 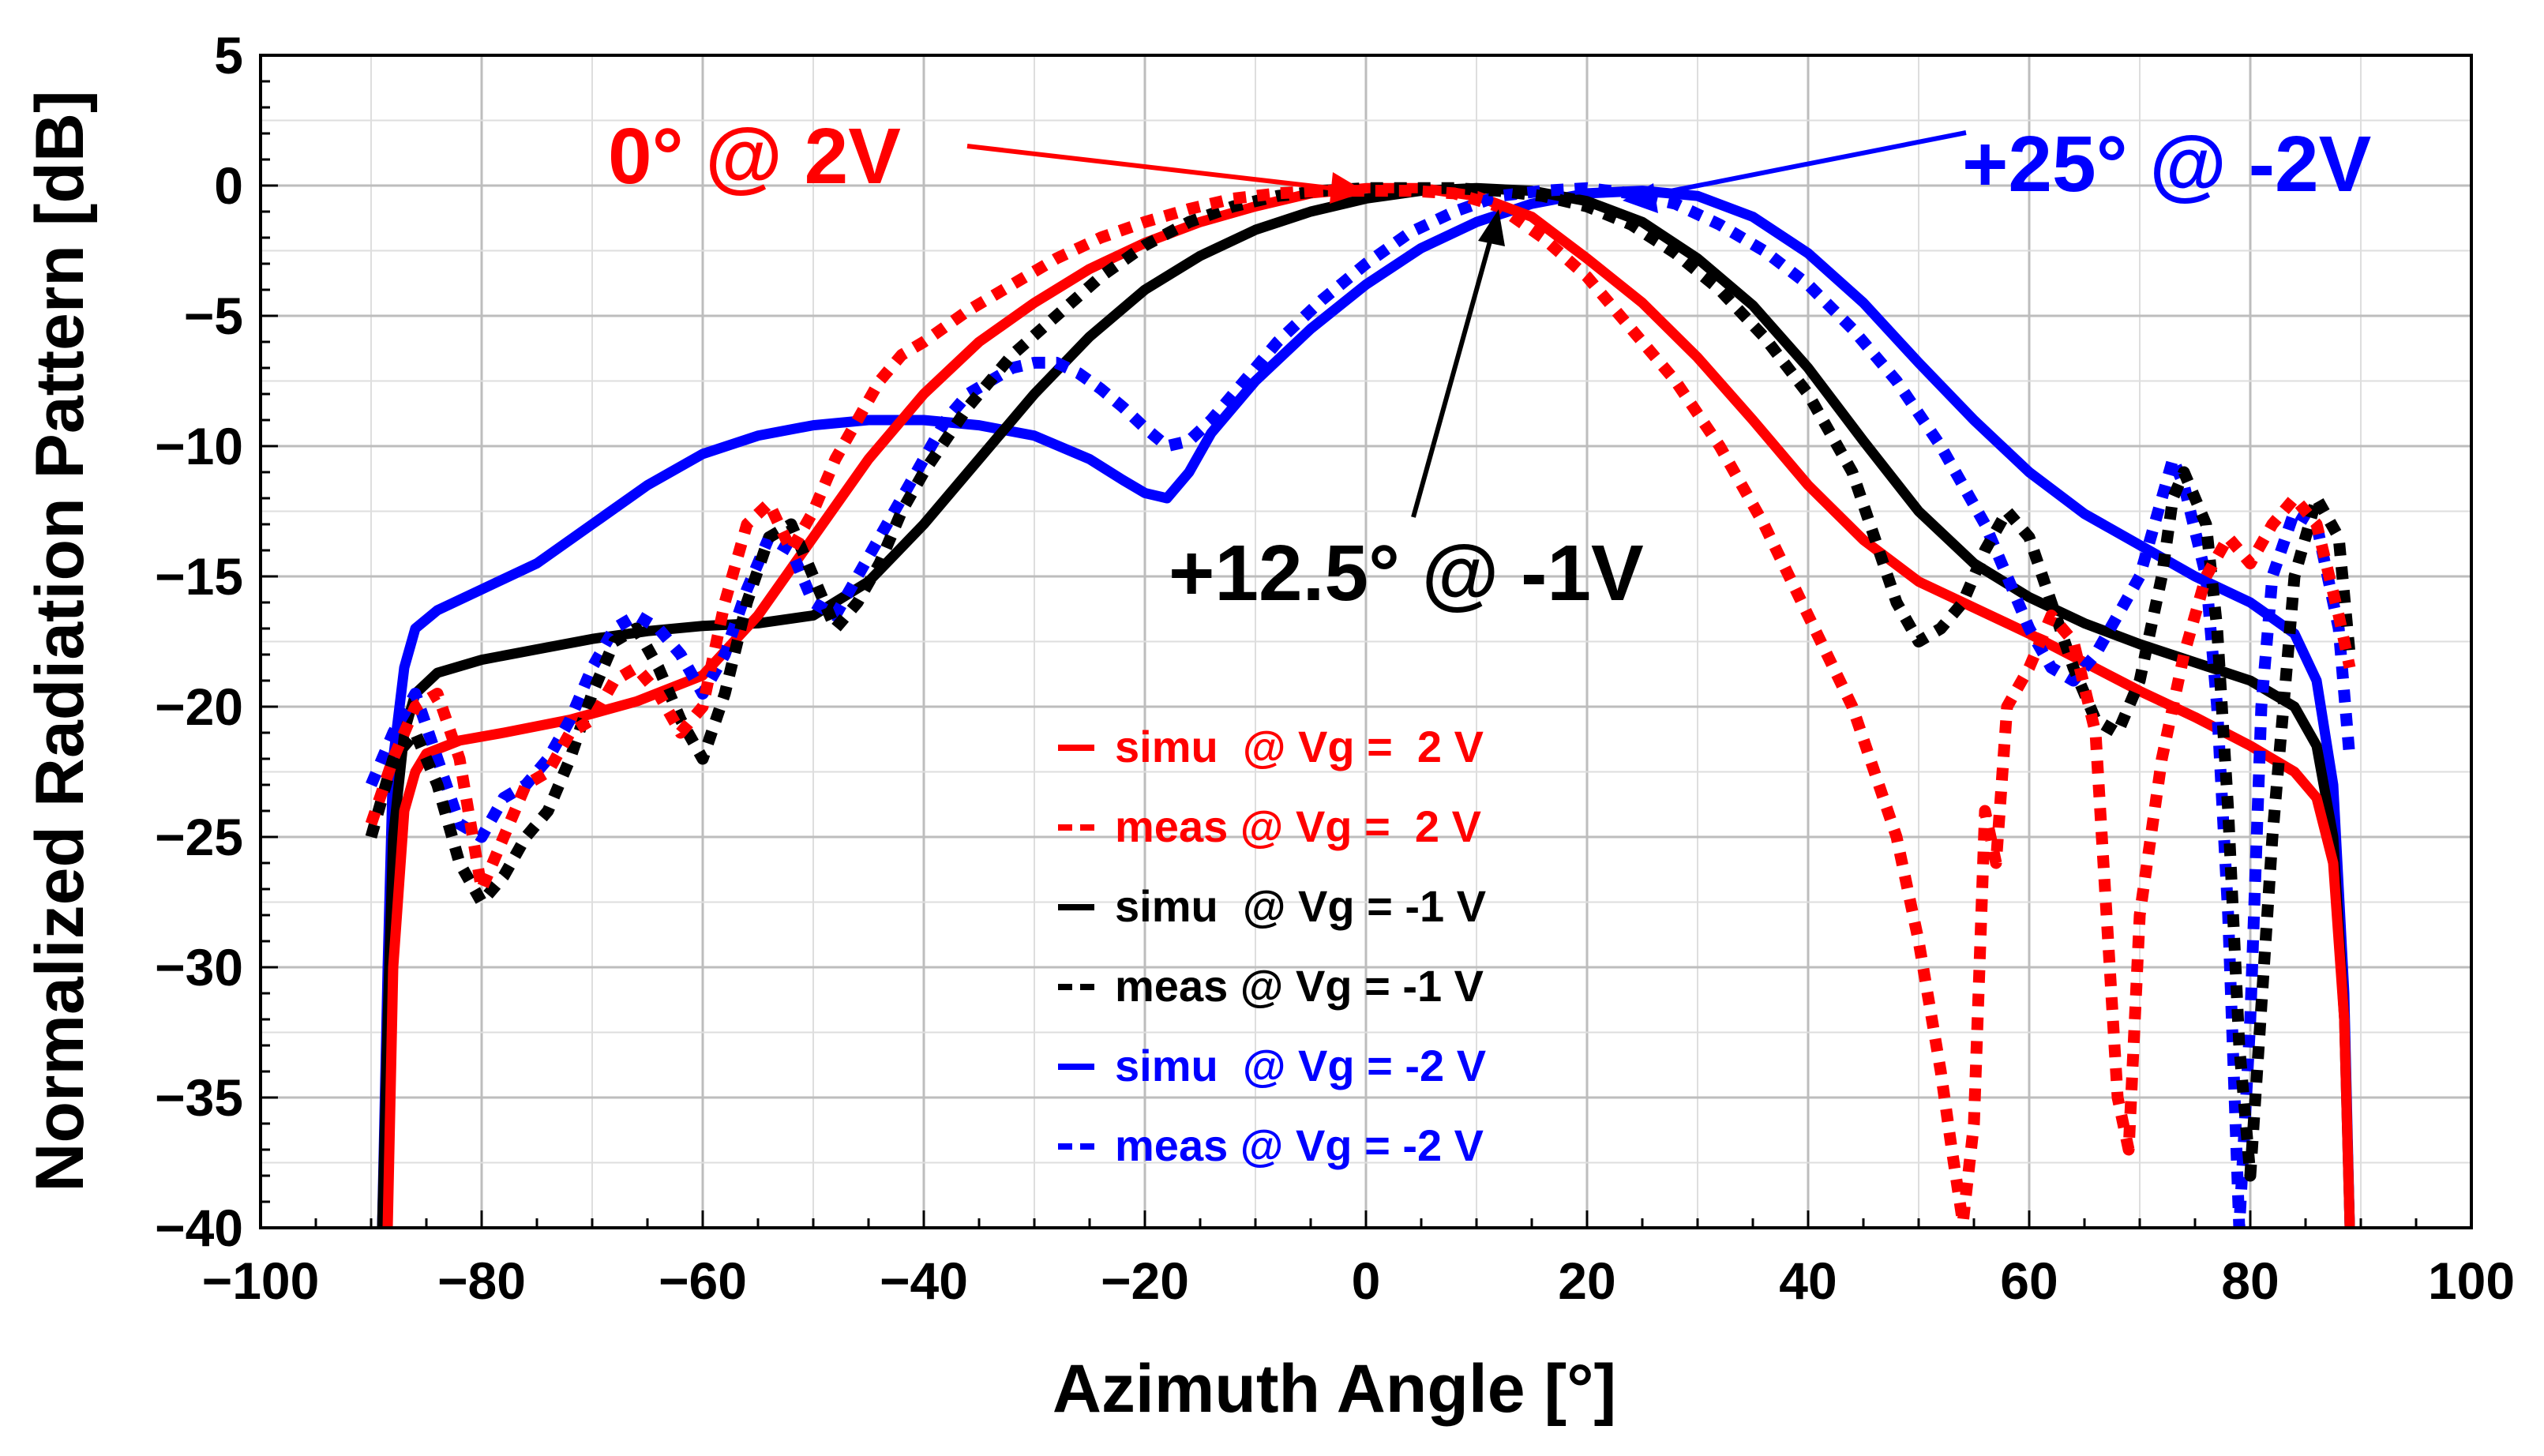 I want to click on annotation-12p5deg-m1v: +12.5° @ -1V, so click(x=1407, y=413).